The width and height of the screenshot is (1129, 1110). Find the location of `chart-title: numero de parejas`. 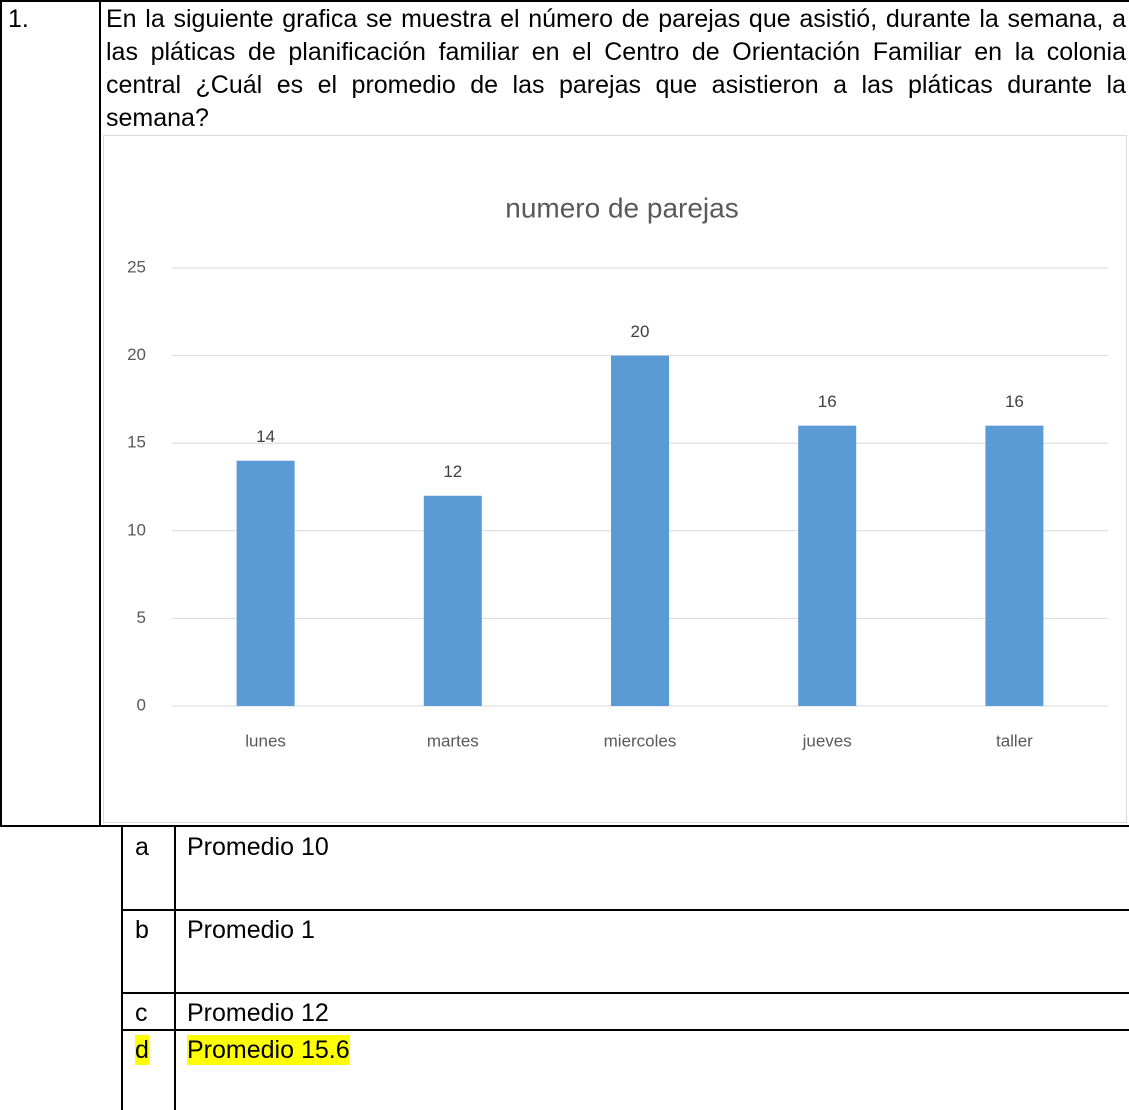

chart-title: numero de parejas is located at coordinates (621, 207).